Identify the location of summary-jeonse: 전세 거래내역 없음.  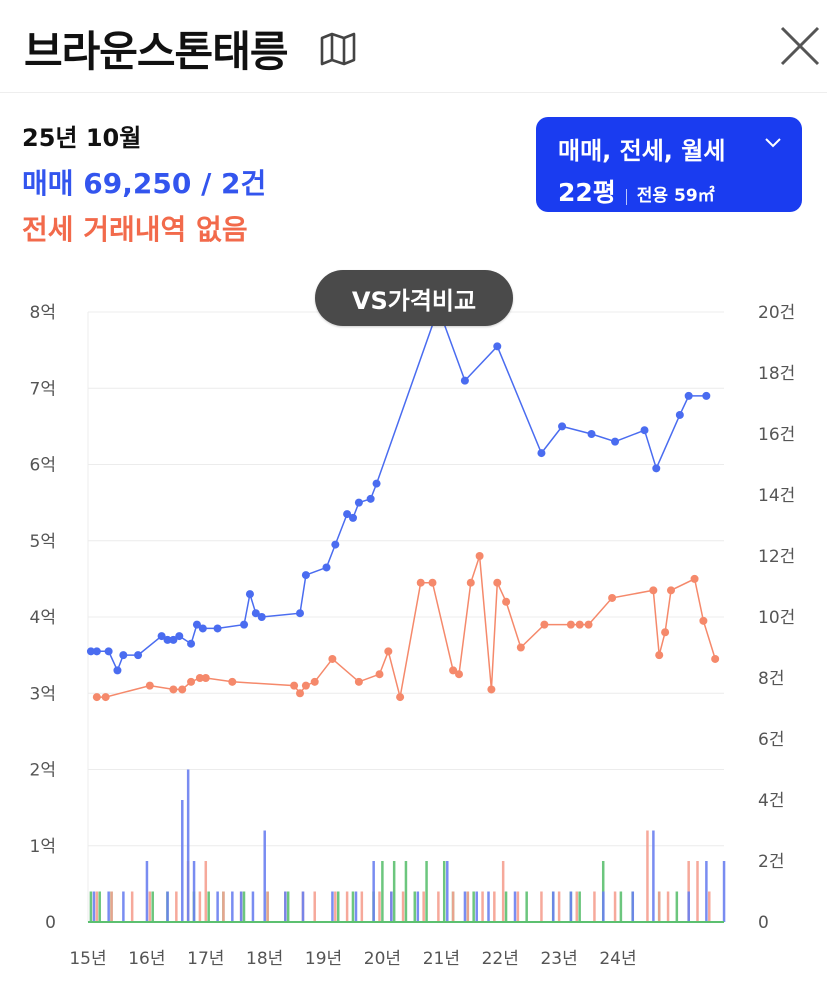
(135, 229).